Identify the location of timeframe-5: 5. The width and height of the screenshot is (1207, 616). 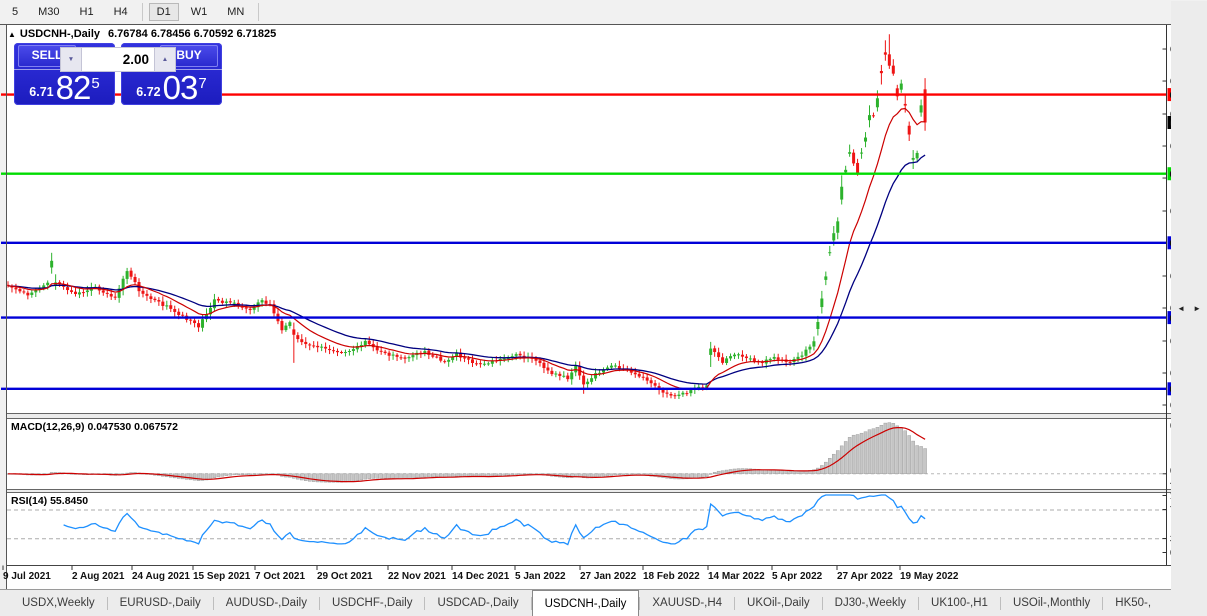
(15, 11).